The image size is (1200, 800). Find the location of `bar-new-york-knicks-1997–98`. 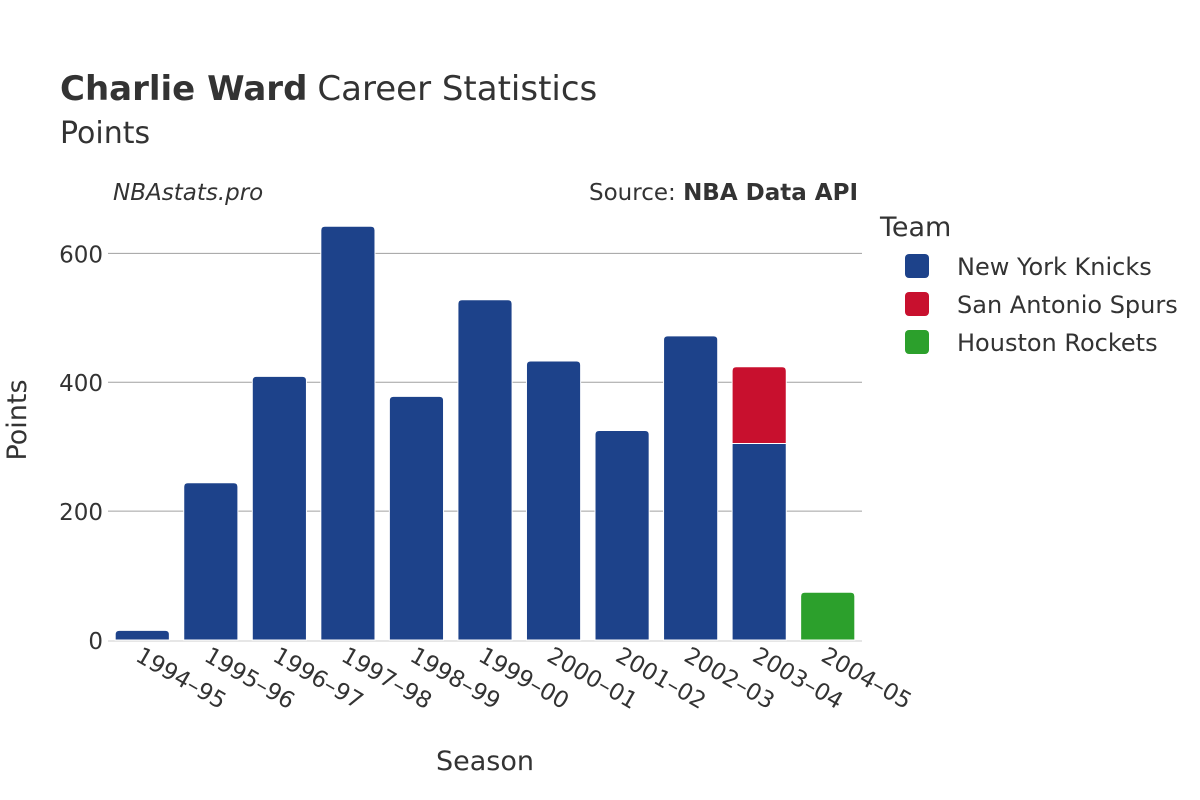

bar-new-york-knicks-1997–98 is located at coordinates (348, 433).